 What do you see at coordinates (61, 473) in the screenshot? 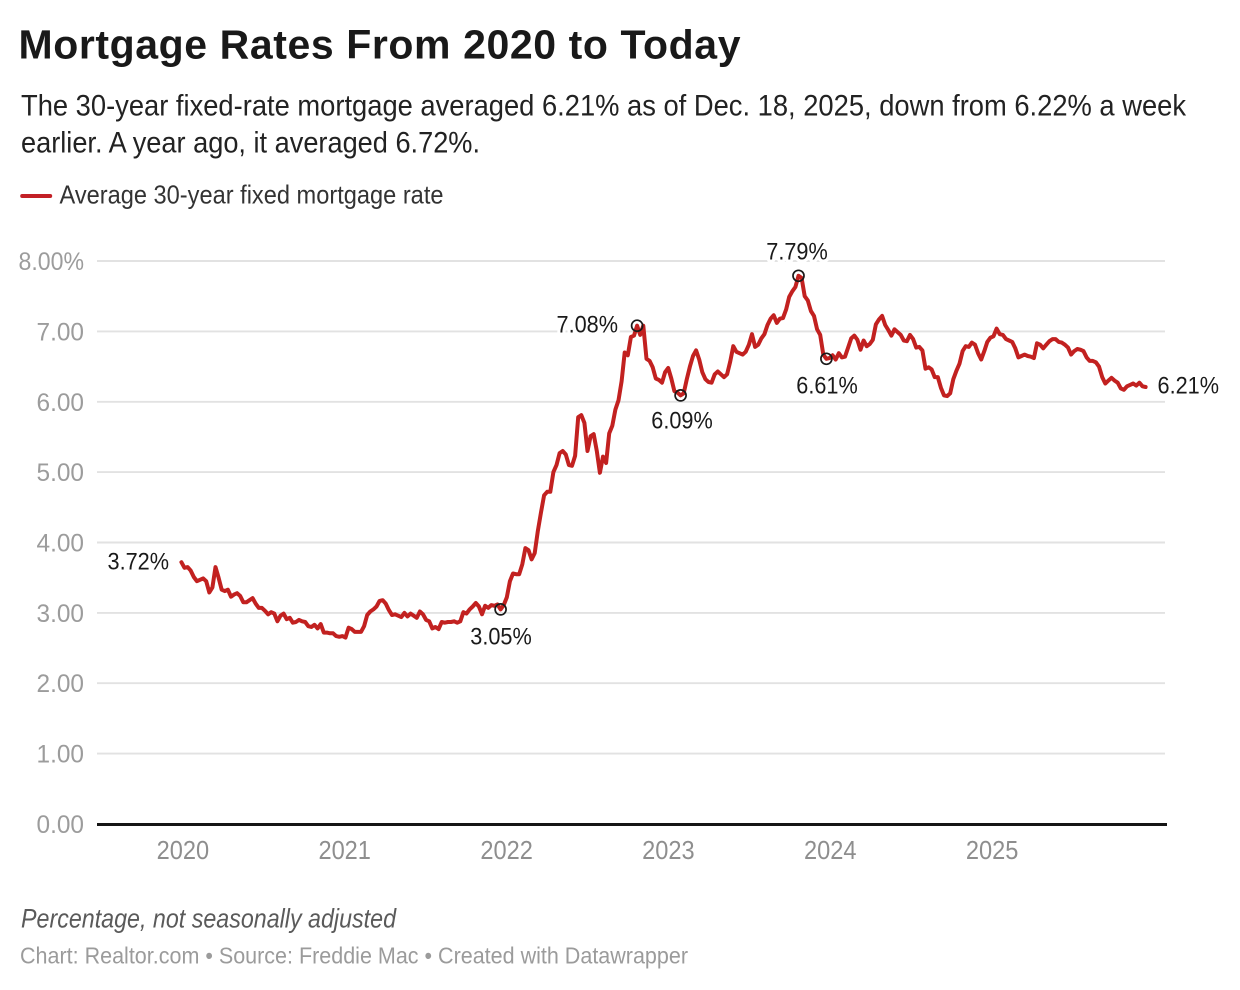
I see `svg-text: 5.00` at bounding box center [61, 473].